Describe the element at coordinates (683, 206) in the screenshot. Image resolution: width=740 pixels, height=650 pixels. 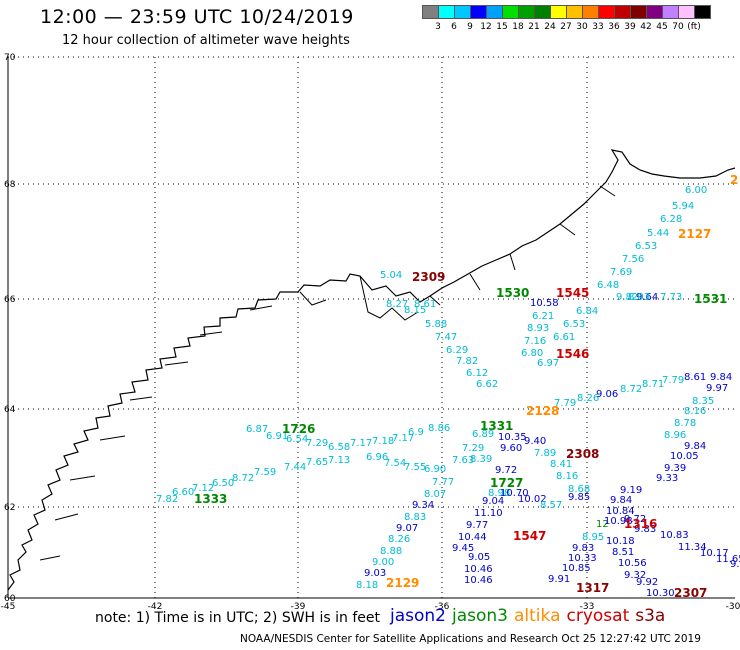
I see `swh-observation: 5.94` at that location.